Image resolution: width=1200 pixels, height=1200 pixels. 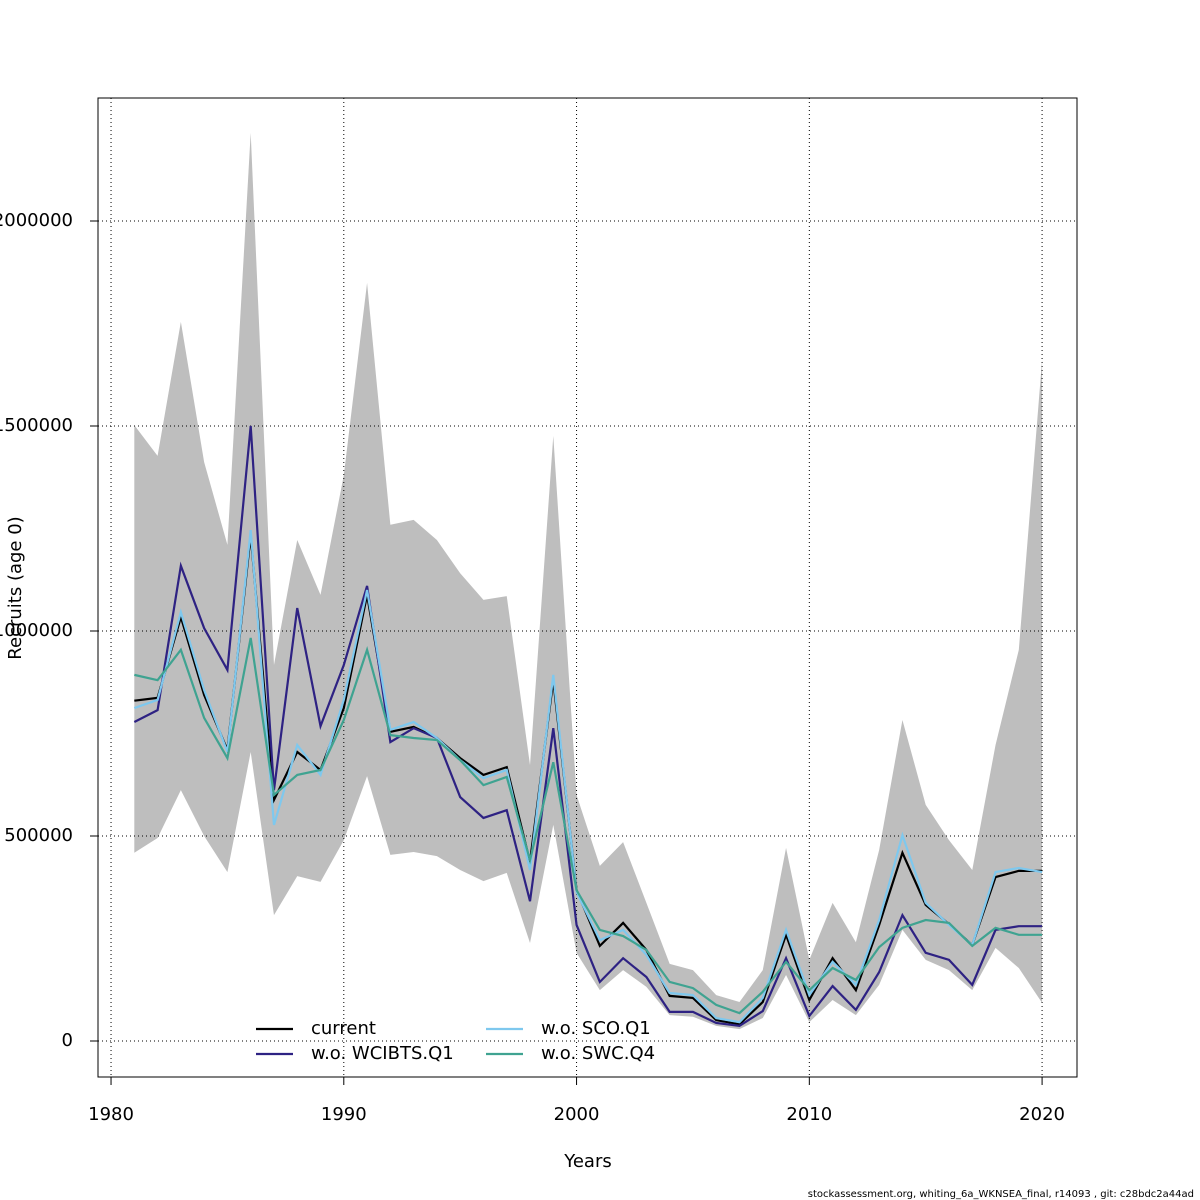 I want to click on x-axis-label: Years, so click(x=587, y=1161).